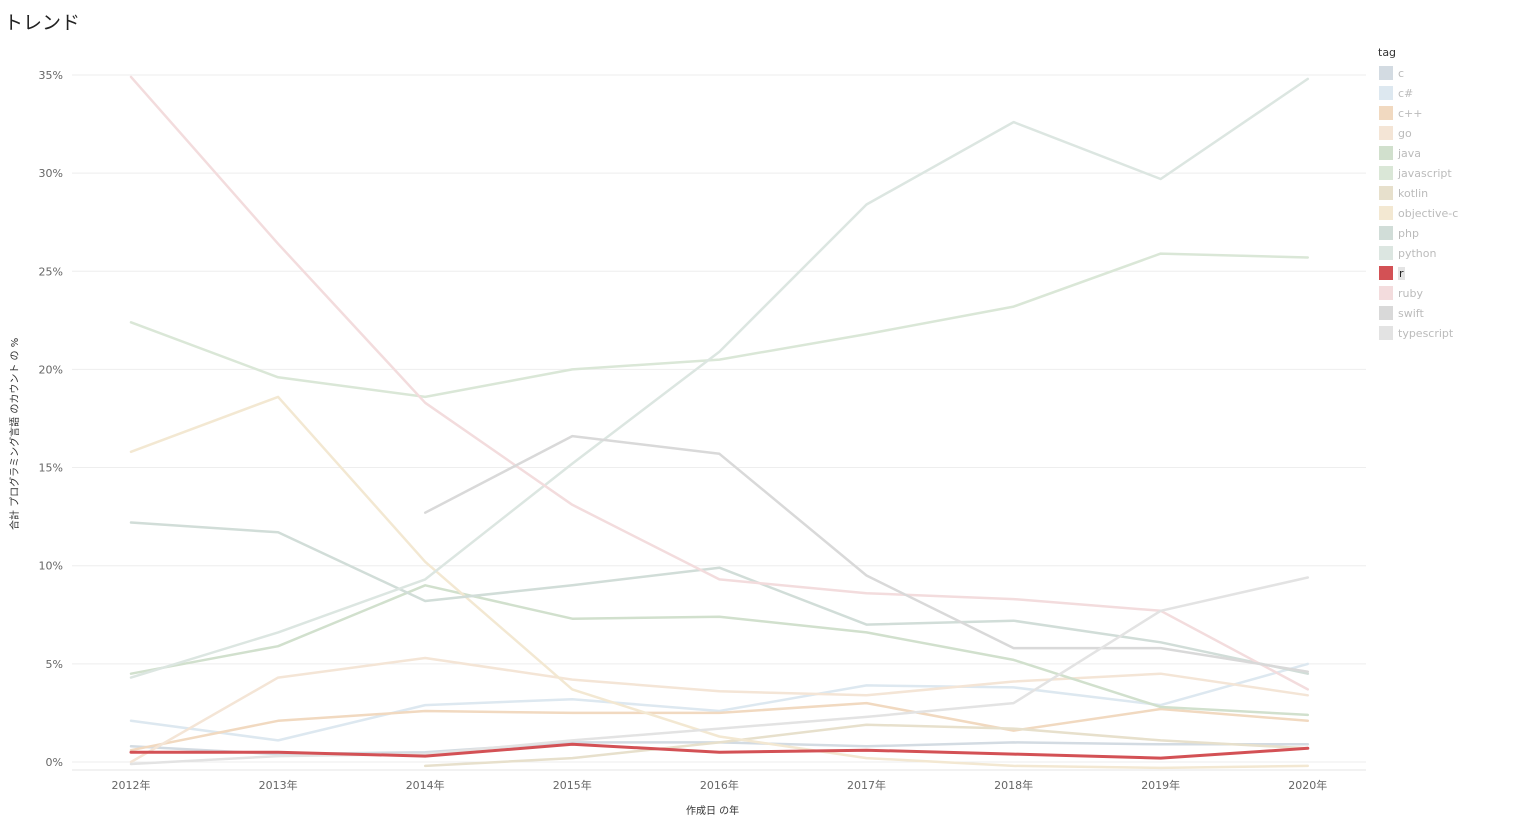 Image resolution: width=1516 pixels, height=824 pixels. Describe the element at coordinates (51, 271) in the screenshot. I see `y-tick-label: 25%` at that location.